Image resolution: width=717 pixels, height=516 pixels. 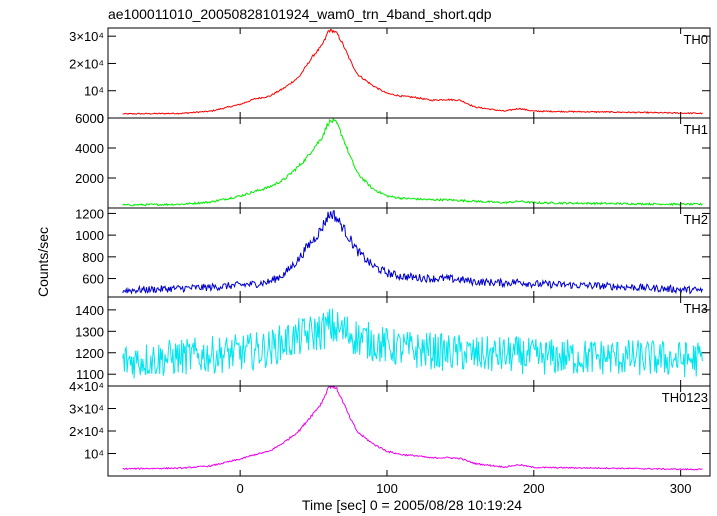 I want to click on y-tick-label: 800, so click(x=93, y=257).